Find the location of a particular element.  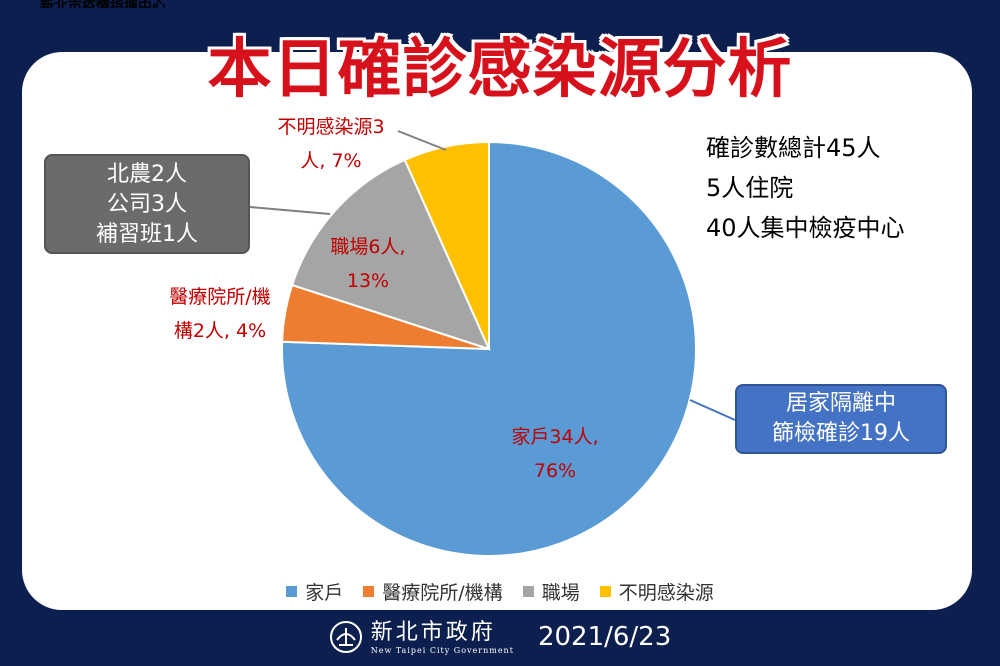

workplace-detail-line1: 北農2人 is located at coordinates (147, 174).